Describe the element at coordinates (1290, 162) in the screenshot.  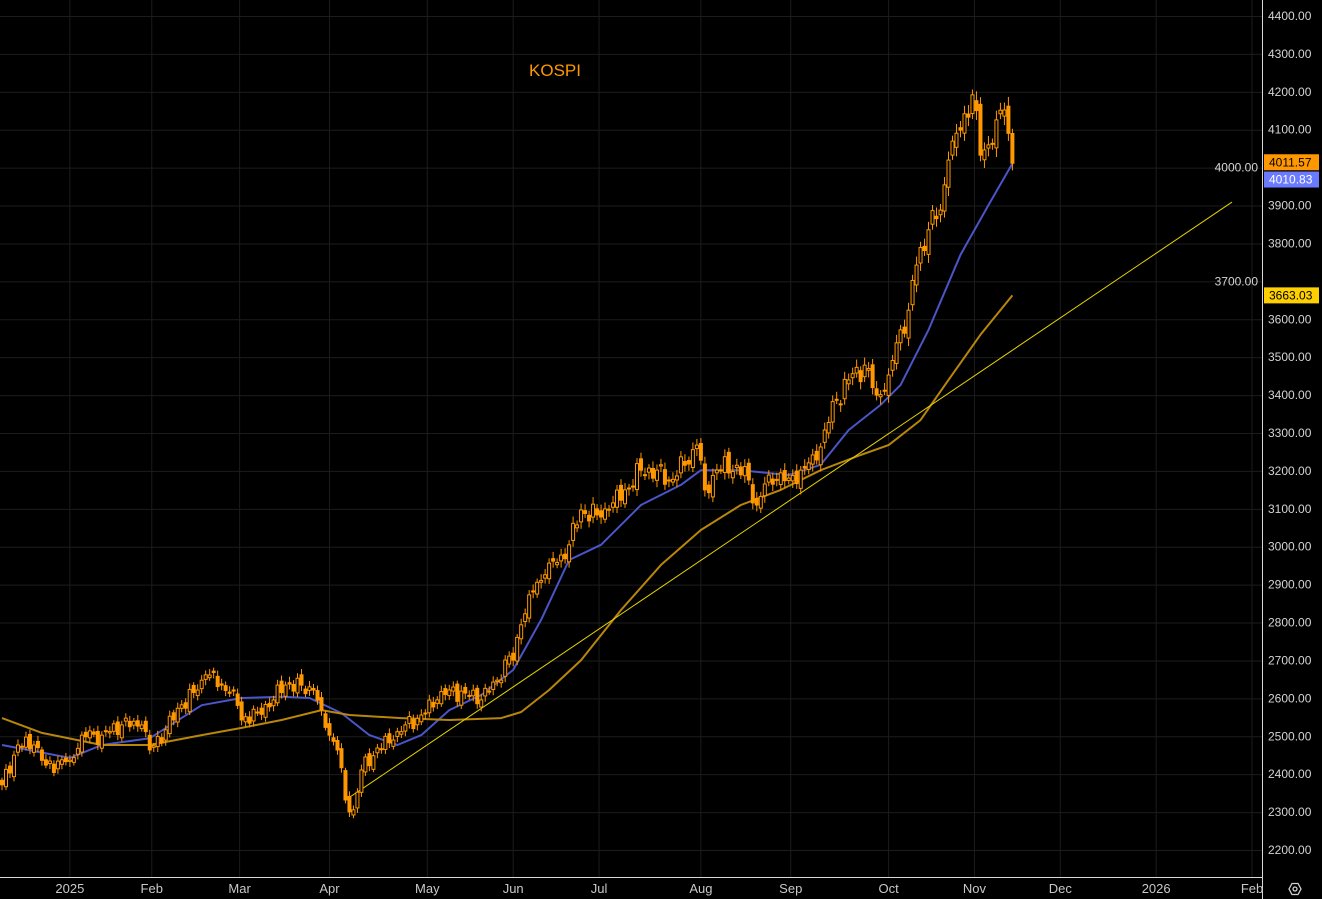
I see `last-price-badge: 4011.57` at that location.